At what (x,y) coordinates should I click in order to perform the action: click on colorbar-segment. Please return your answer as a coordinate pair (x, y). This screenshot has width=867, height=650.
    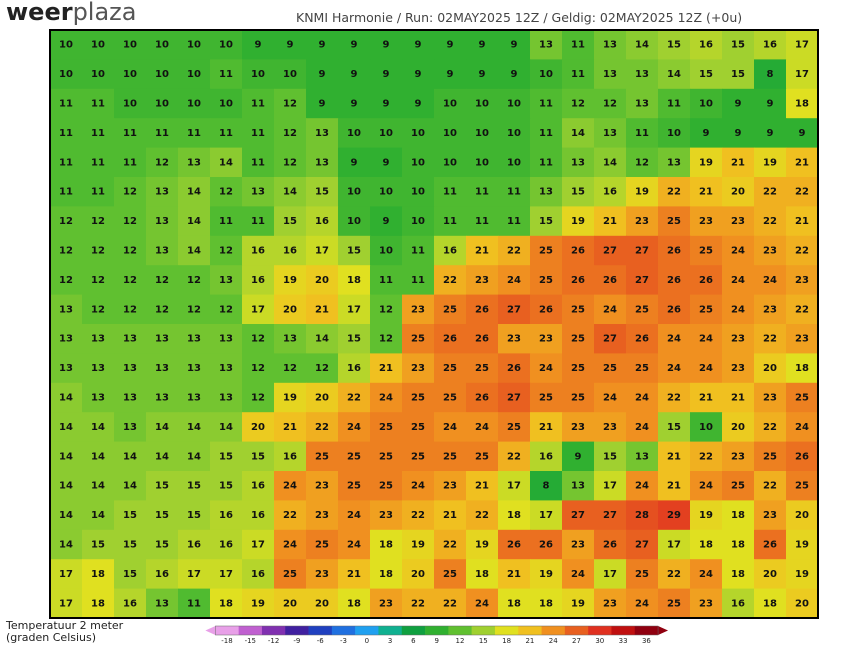
    Looking at the image, I should click on (367, 630).